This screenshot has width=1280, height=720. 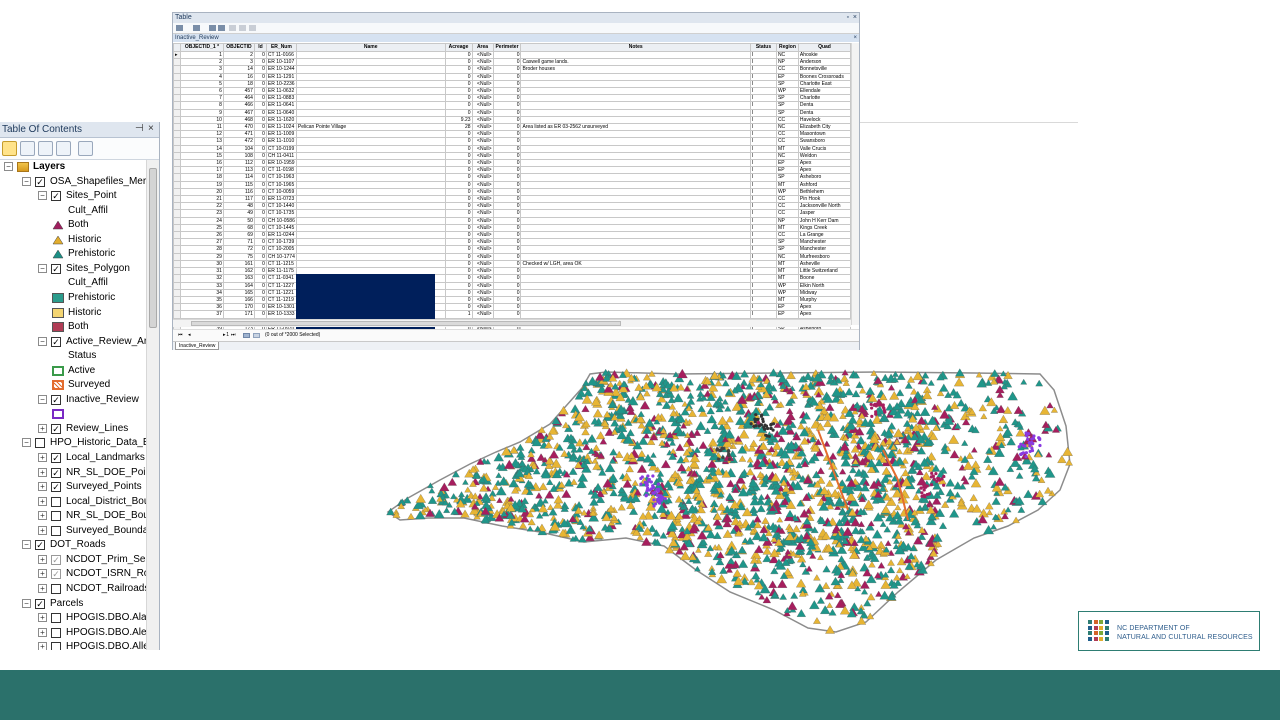 What do you see at coordinates (73, 633) in the screenshot?
I see `toc-item: +HPOGIS.DBO.Alexander` at bounding box center [73, 633].